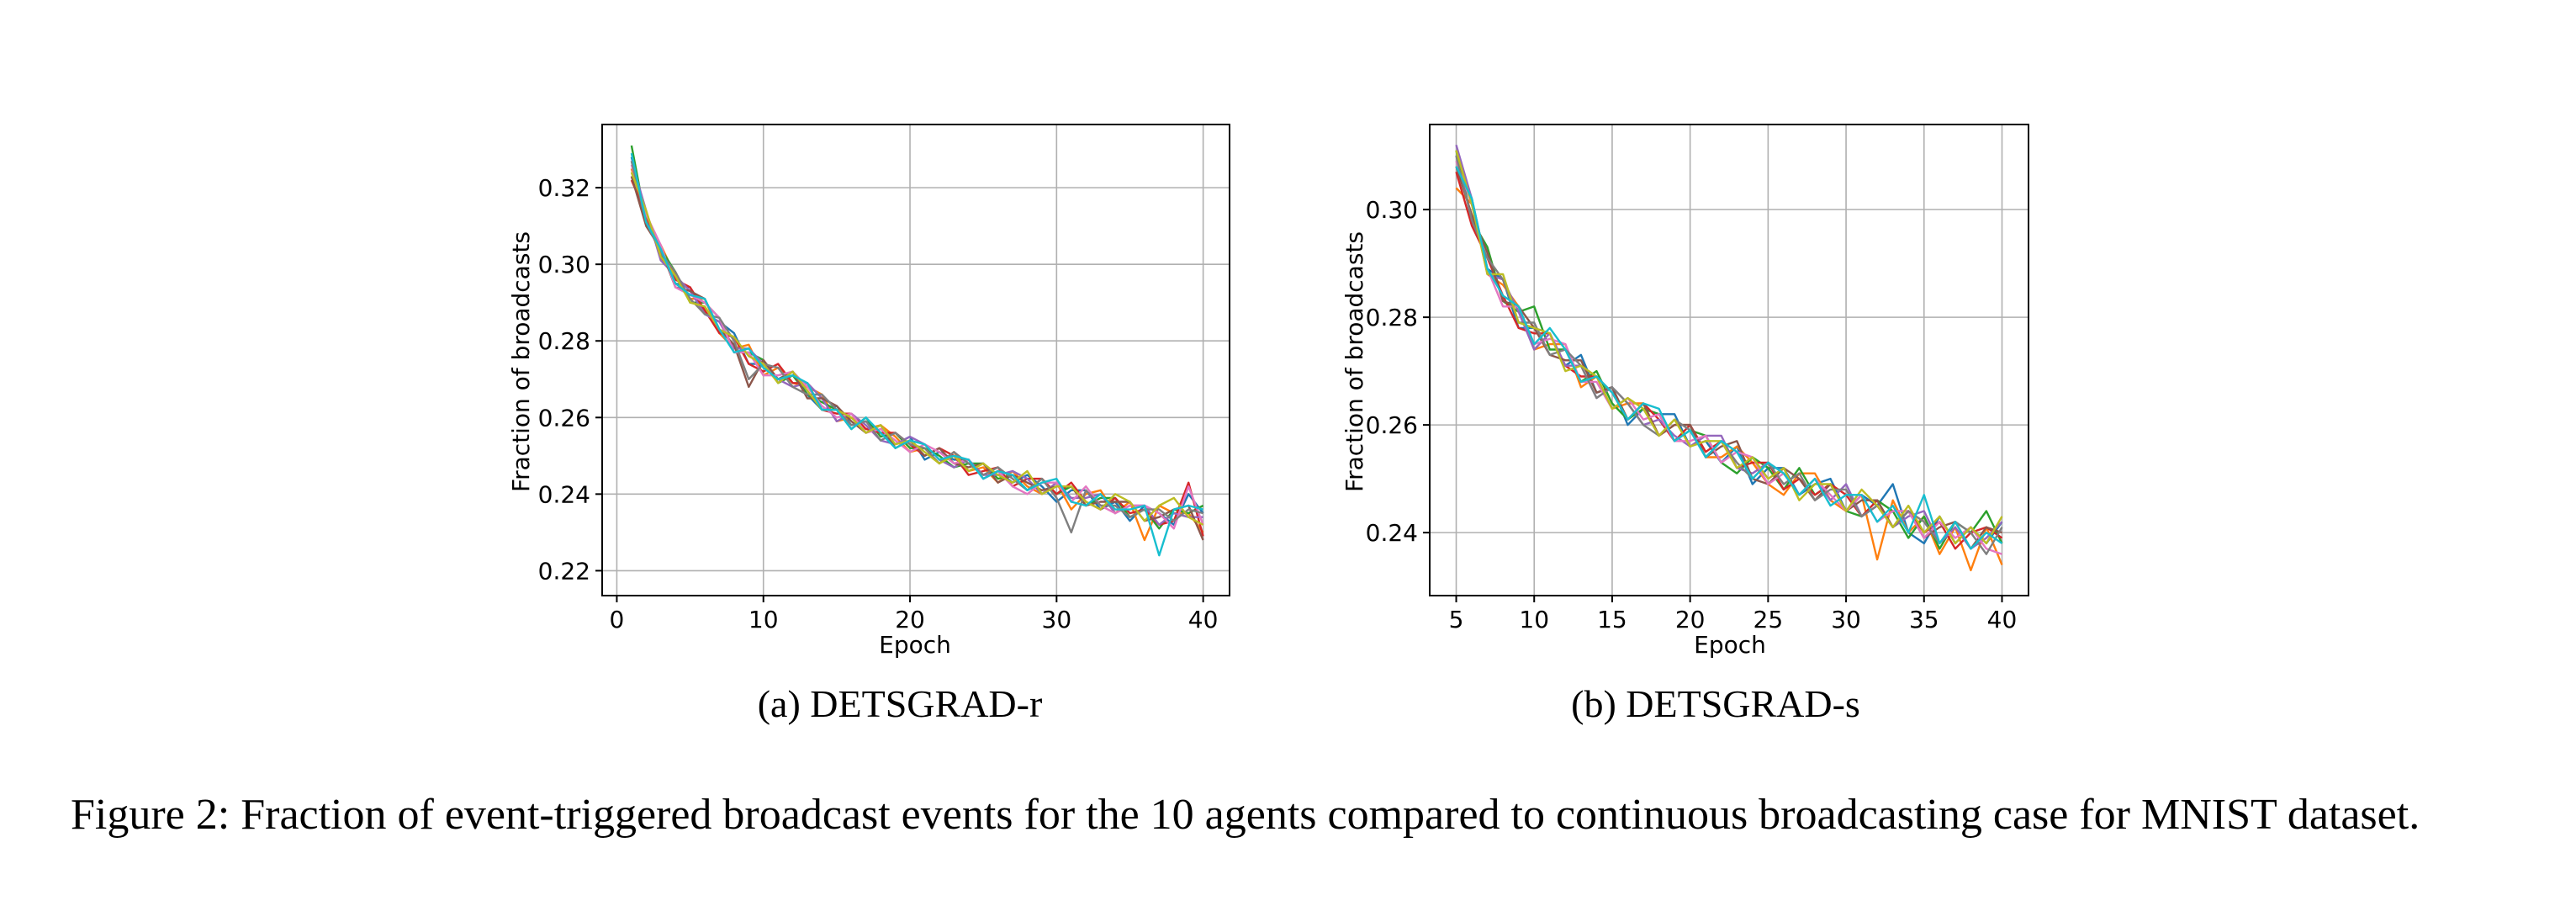 The height and width of the screenshot is (922, 2576). What do you see at coordinates (1924, 620) in the screenshot?
I see `x-tick-label: 35` at bounding box center [1924, 620].